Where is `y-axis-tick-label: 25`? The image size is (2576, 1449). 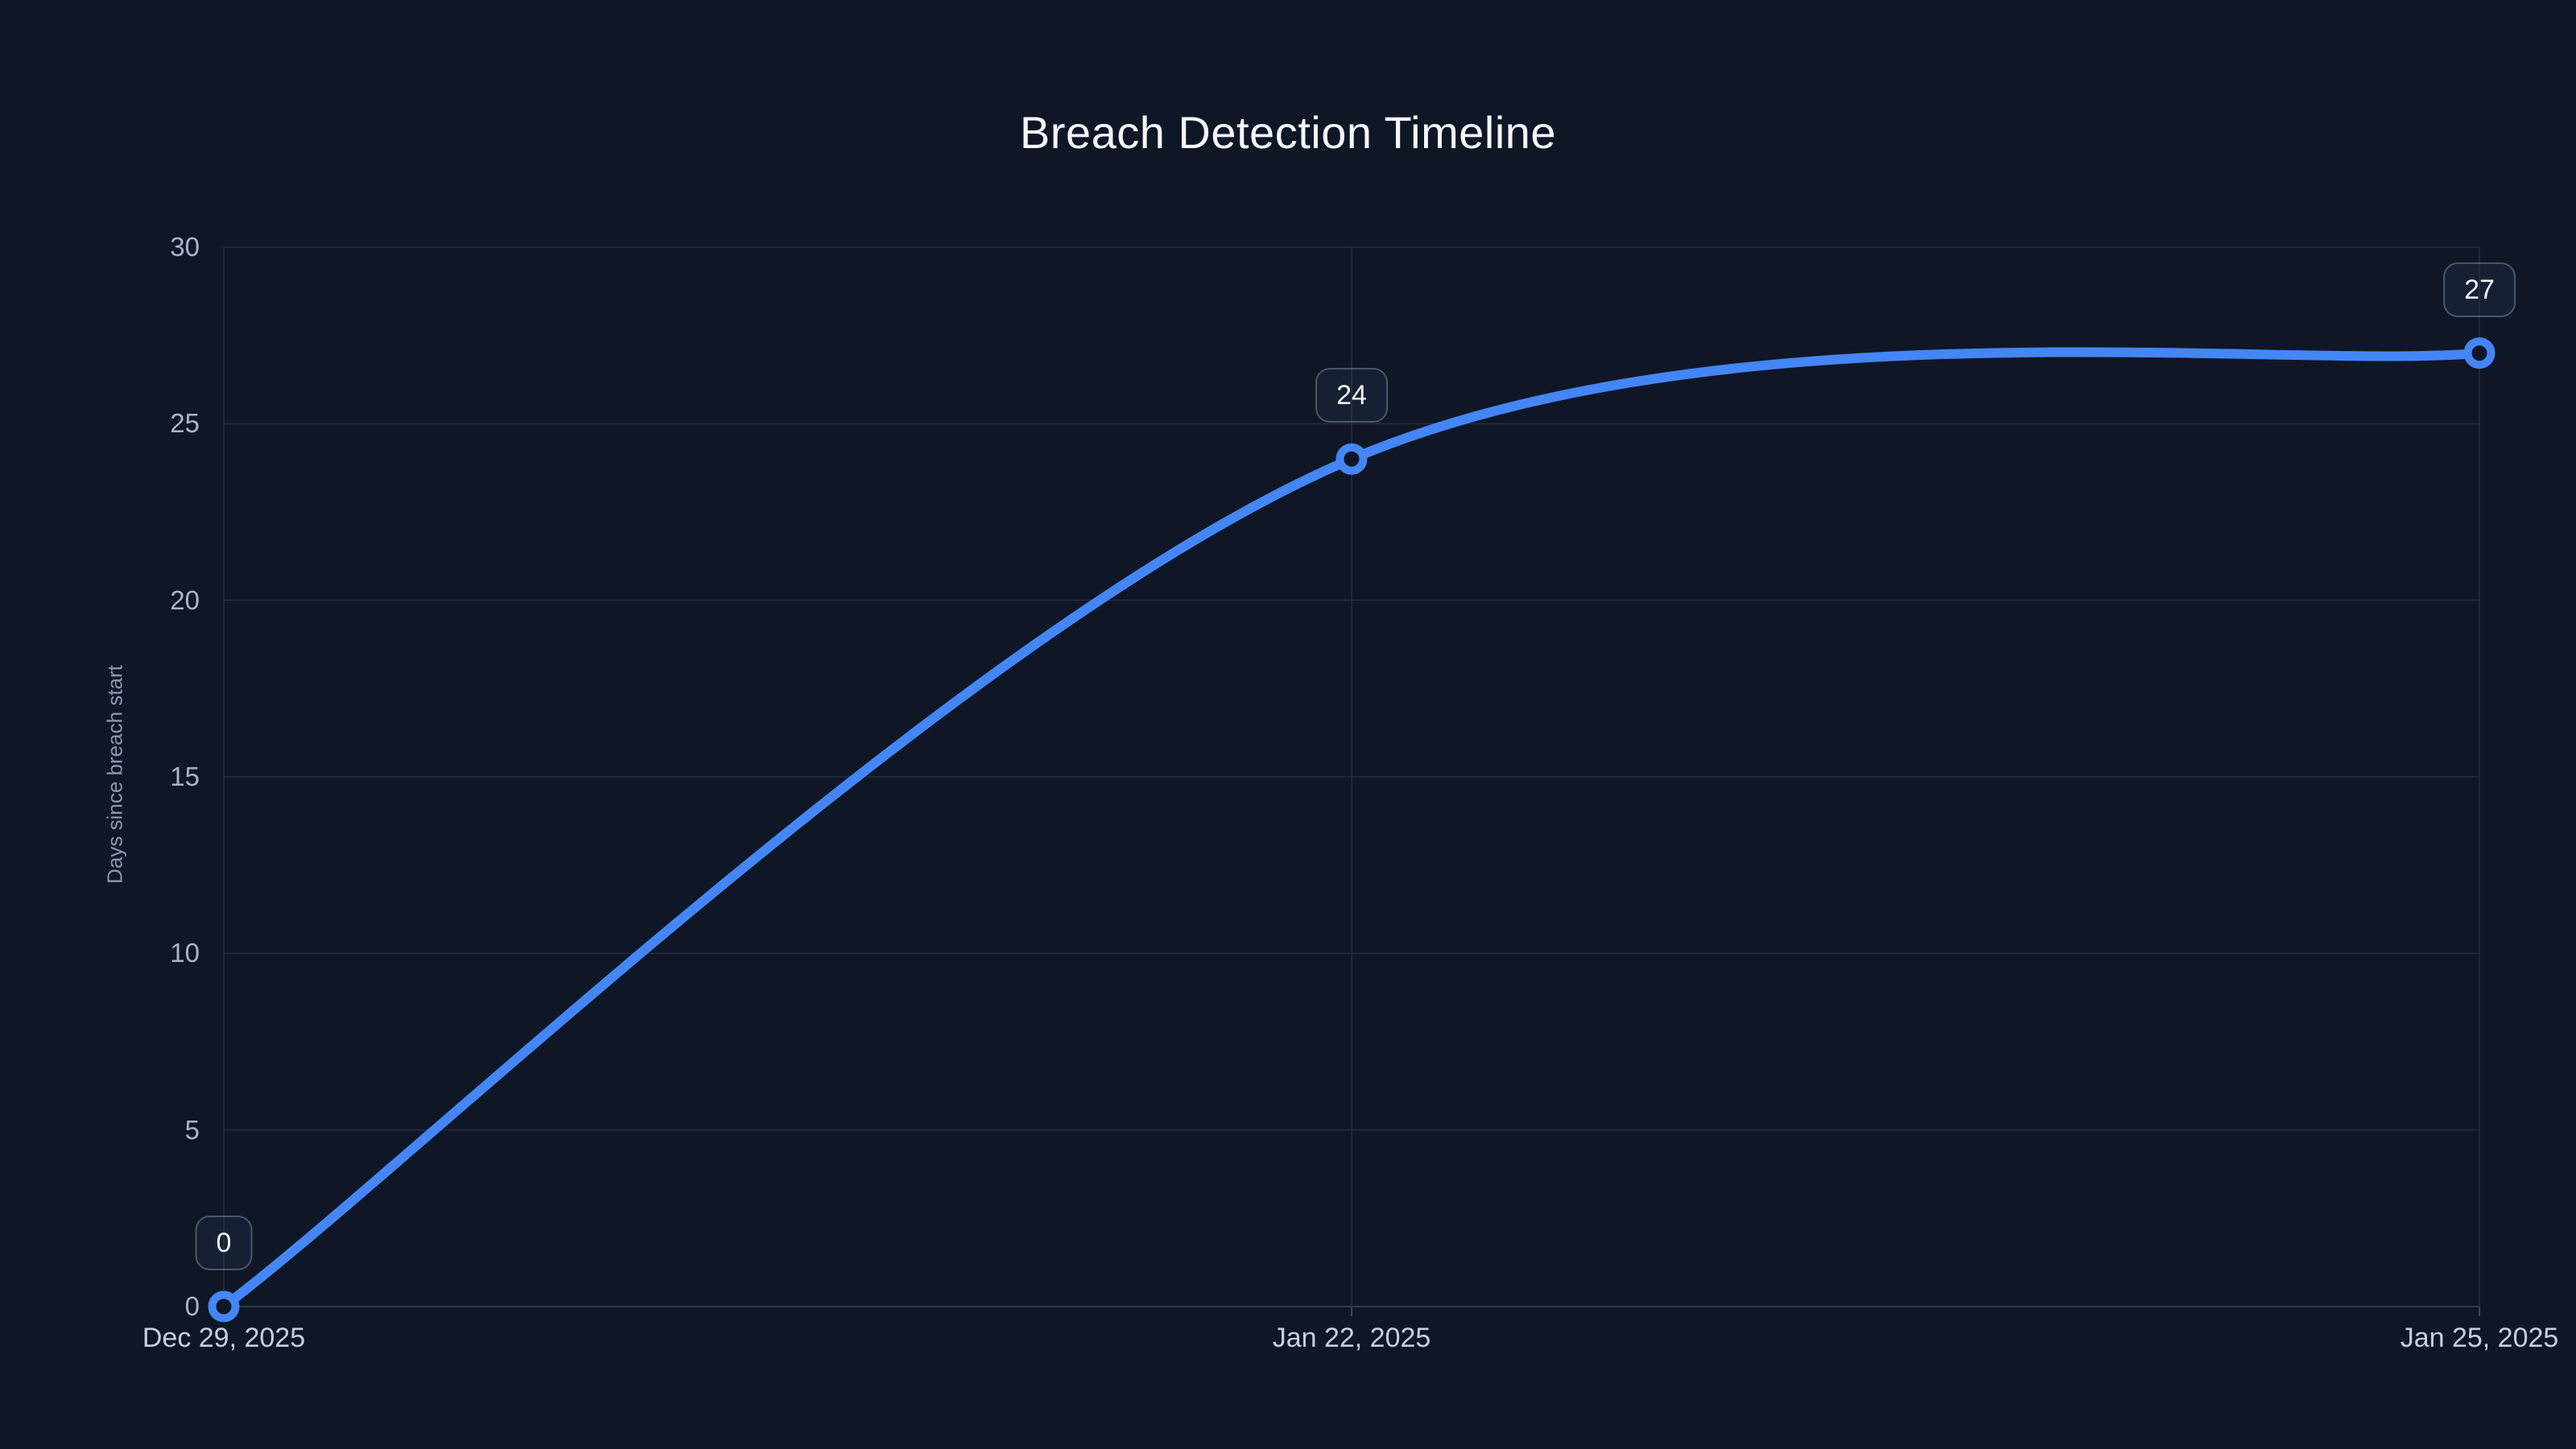
y-axis-tick-label: 25 is located at coordinates (185, 423).